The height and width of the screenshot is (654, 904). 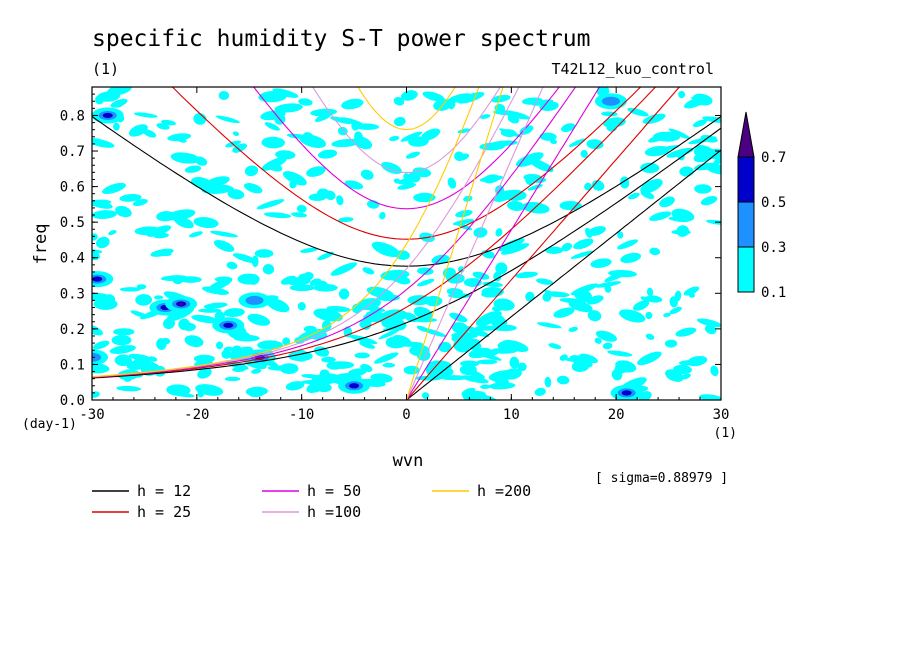 What do you see at coordinates (406, 415) in the screenshot?
I see `x-tick-label: 0` at bounding box center [406, 415].